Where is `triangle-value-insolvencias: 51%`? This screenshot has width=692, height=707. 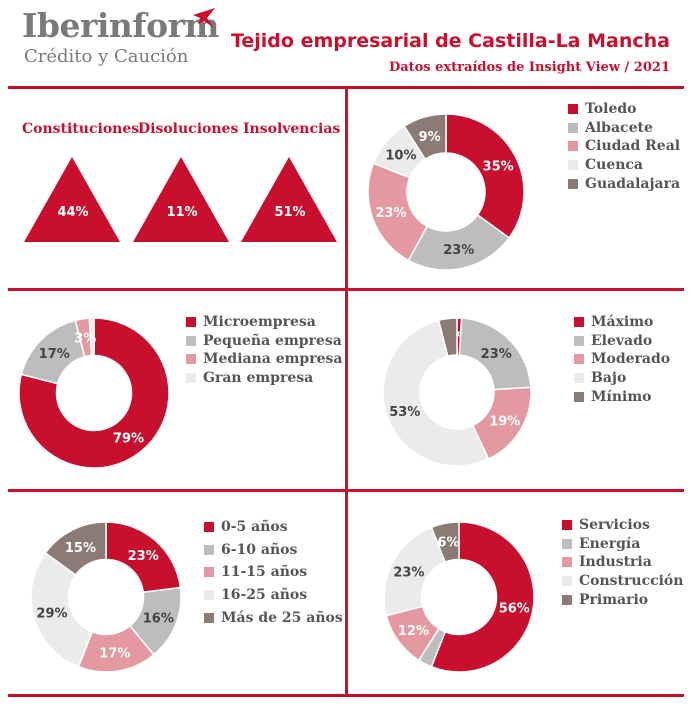
triangle-value-insolvencias: 51% is located at coordinates (289, 212).